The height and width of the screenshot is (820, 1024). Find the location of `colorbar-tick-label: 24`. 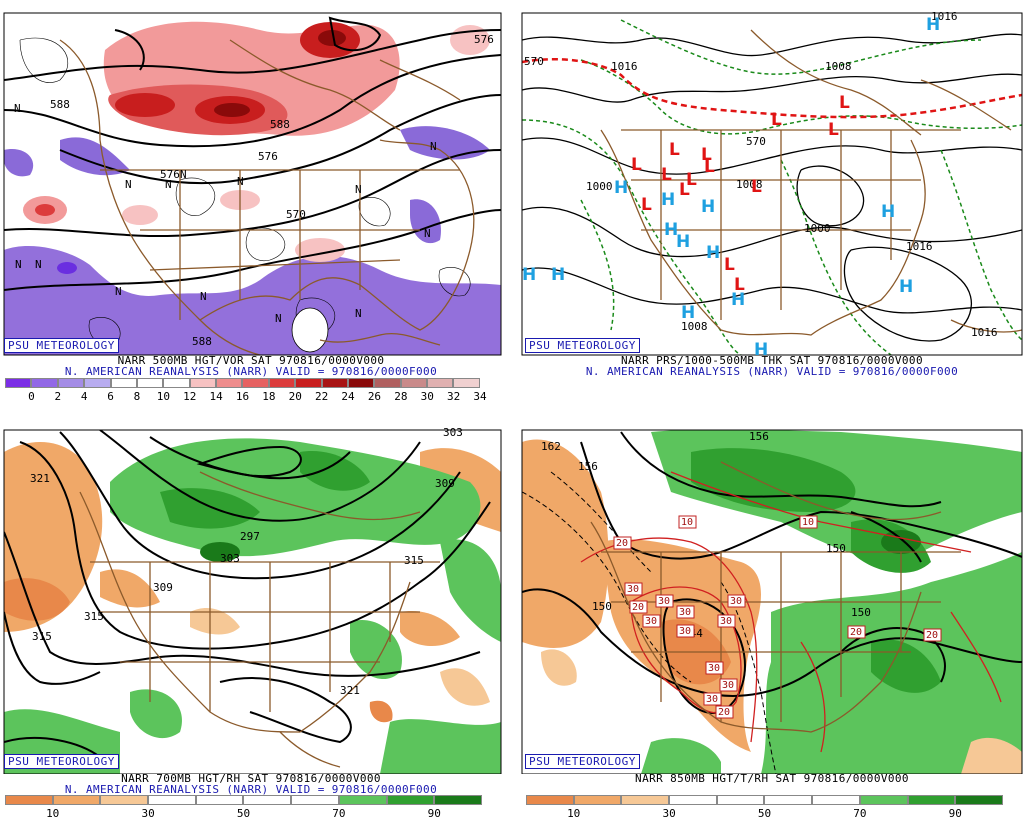

colorbar-tick-label: 24 is located at coordinates (348, 396).